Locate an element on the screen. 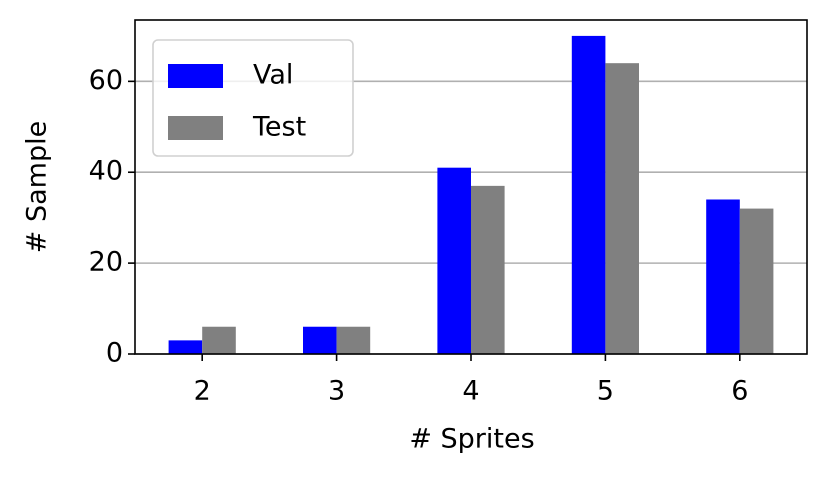 The height and width of the screenshot is (480, 829). y-tick-label: 0 is located at coordinates (114, 353).